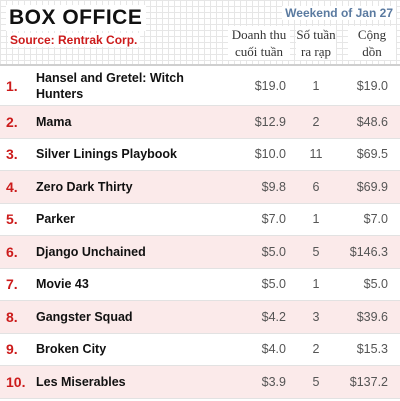 This screenshot has width=400, height=401. What do you see at coordinates (372, 186) in the screenshot?
I see `cumulative-gross: $69.9` at bounding box center [372, 186].